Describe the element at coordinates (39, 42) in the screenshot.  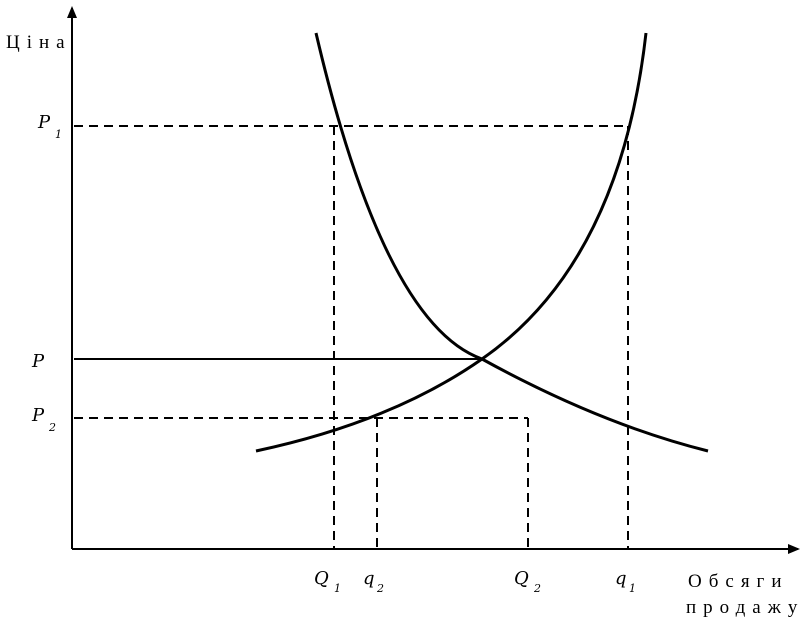
I see `y-axis-title: Ціна` at that location.